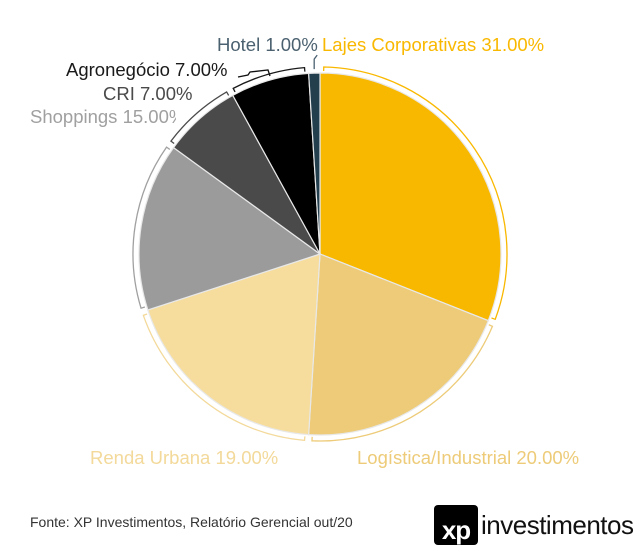  I want to click on xp-logo: xp investimentos, so click(534, 525).